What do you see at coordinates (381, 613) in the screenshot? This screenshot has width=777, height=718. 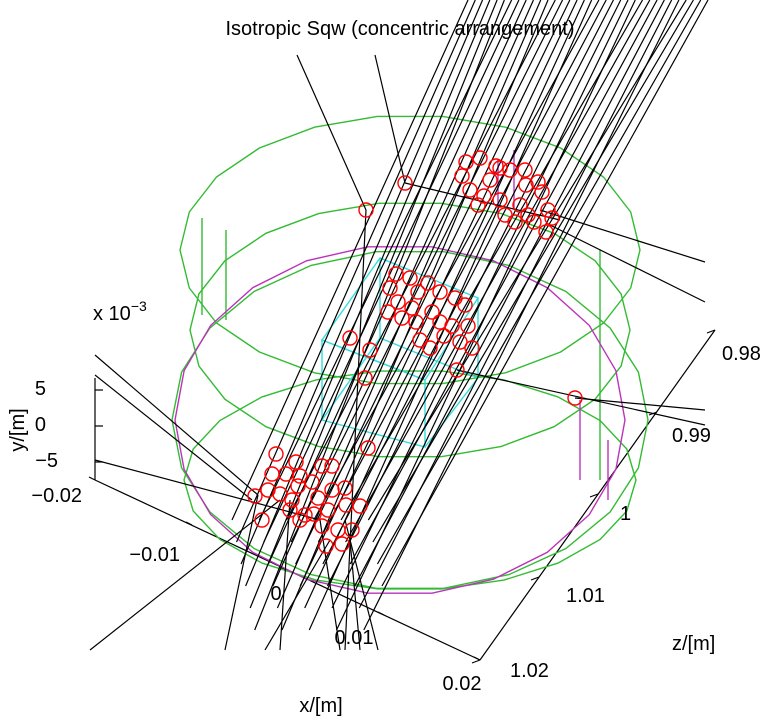 I see `x-tick-mark` at bounding box center [381, 613].